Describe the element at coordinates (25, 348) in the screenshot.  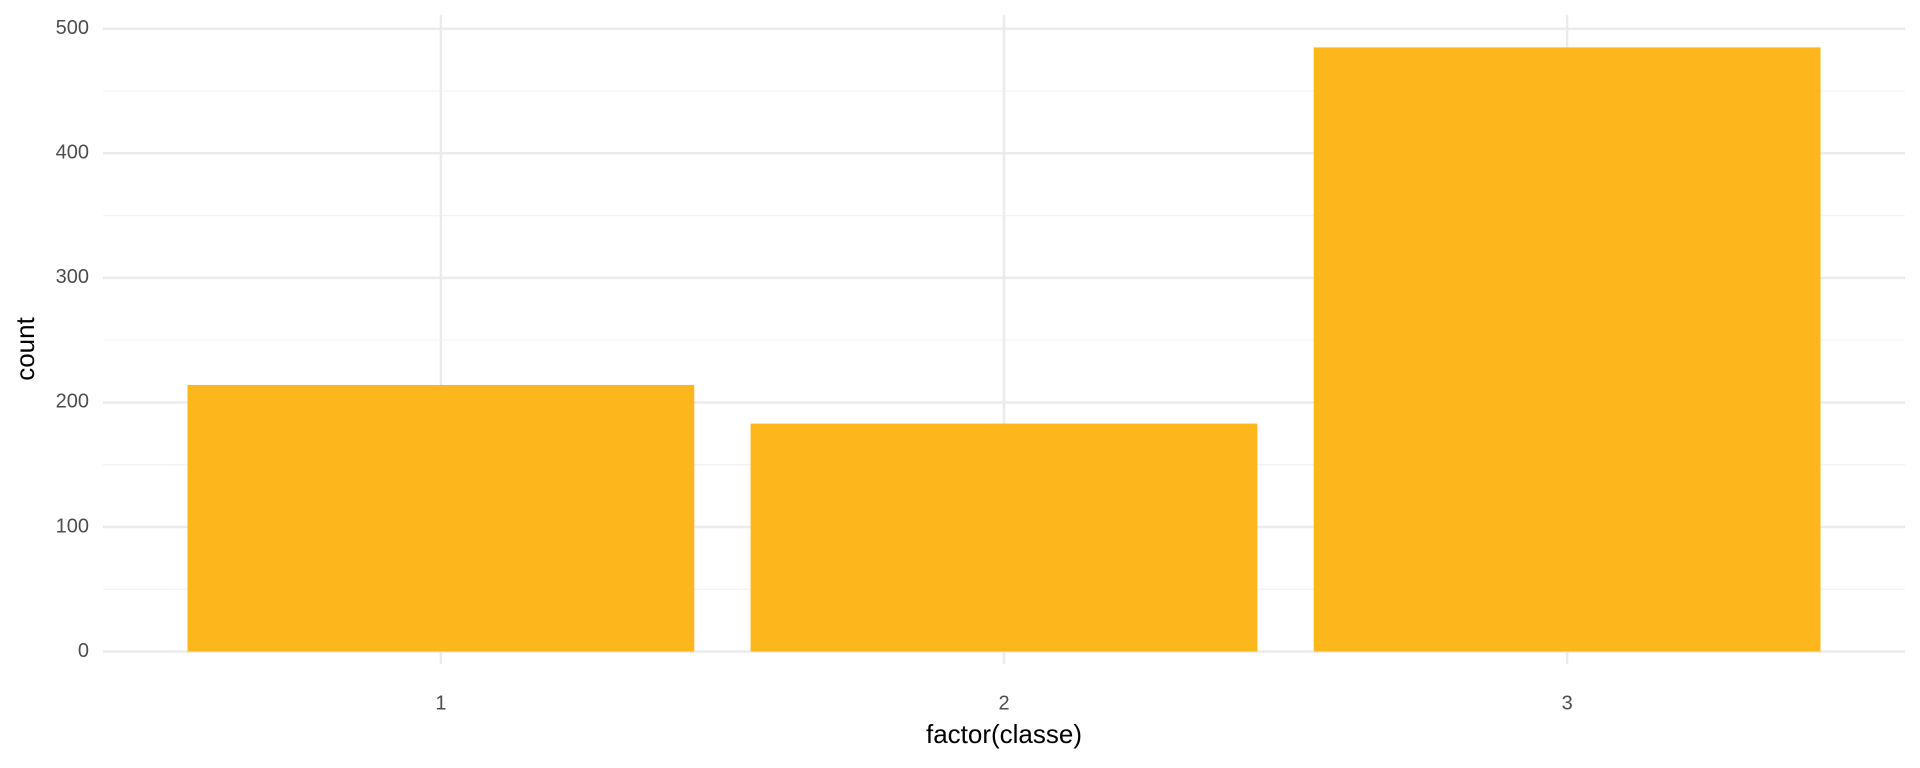
I see `y-axis-title: count` at that location.